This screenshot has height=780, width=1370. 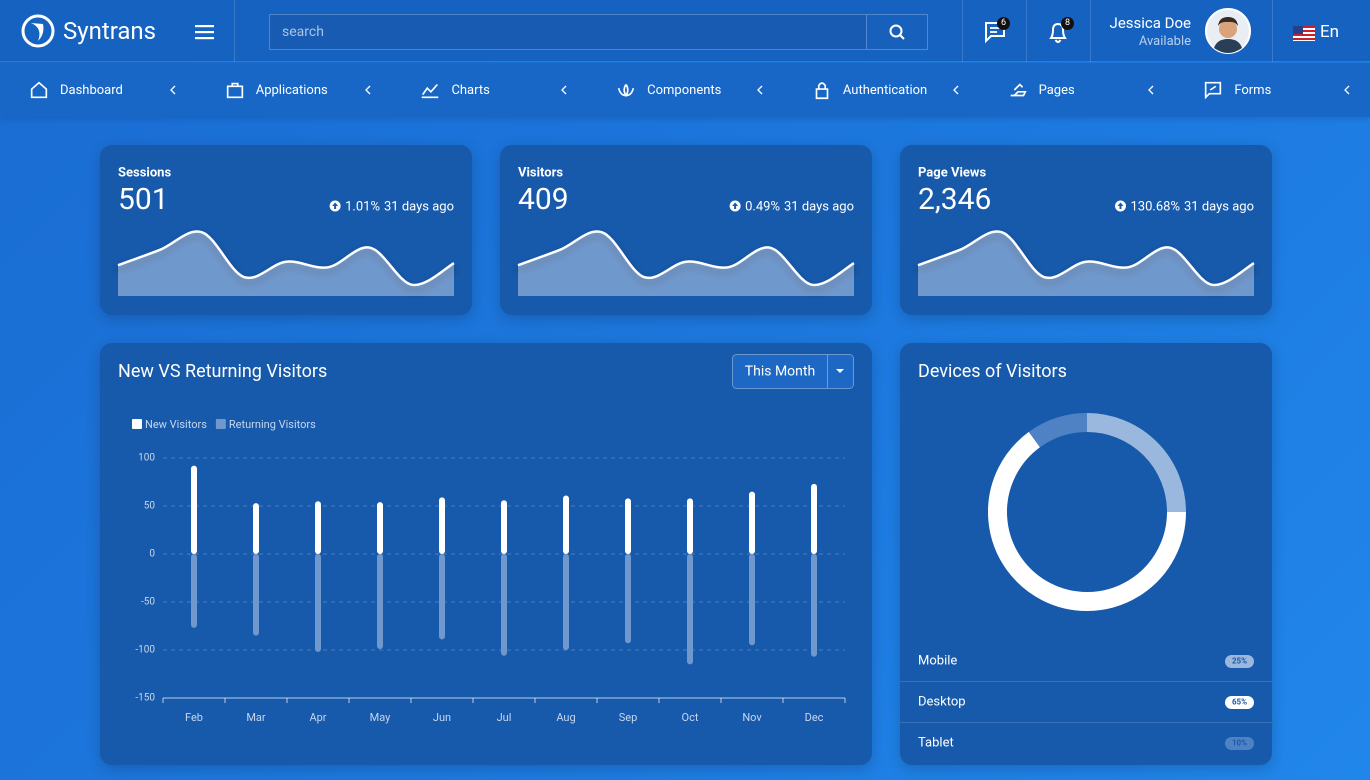 I want to click on brand: Syntrans, so click(x=110, y=31).